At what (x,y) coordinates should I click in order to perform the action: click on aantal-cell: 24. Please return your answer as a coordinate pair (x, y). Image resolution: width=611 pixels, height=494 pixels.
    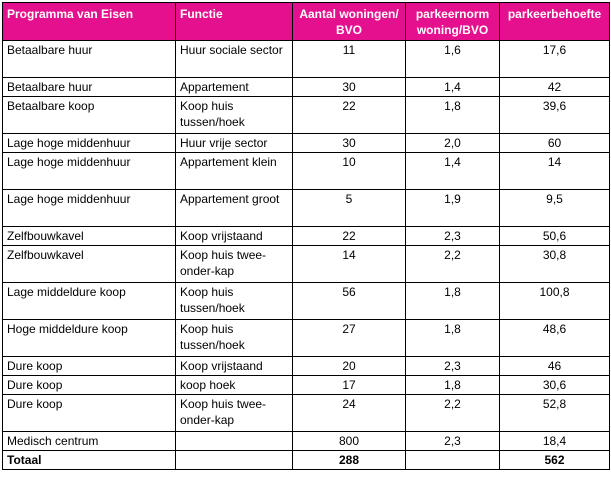
    Looking at the image, I should click on (349, 413).